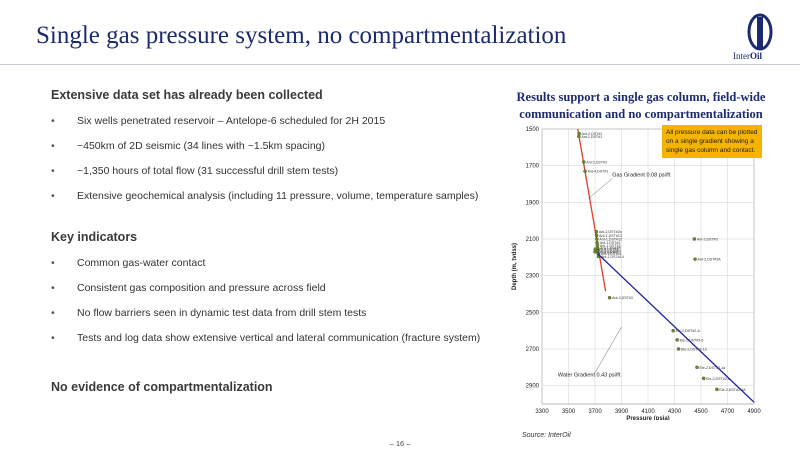 This screenshot has width=800, height=453. What do you see at coordinates (542, 412) in the screenshot?
I see `x-tick-label: 3300` at bounding box center [542, 412].